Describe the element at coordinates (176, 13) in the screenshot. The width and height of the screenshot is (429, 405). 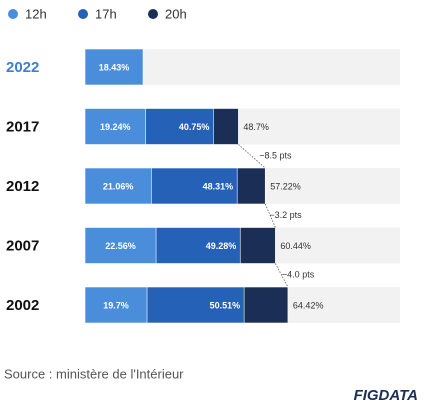
I see `legend-label: 20h` at that location.